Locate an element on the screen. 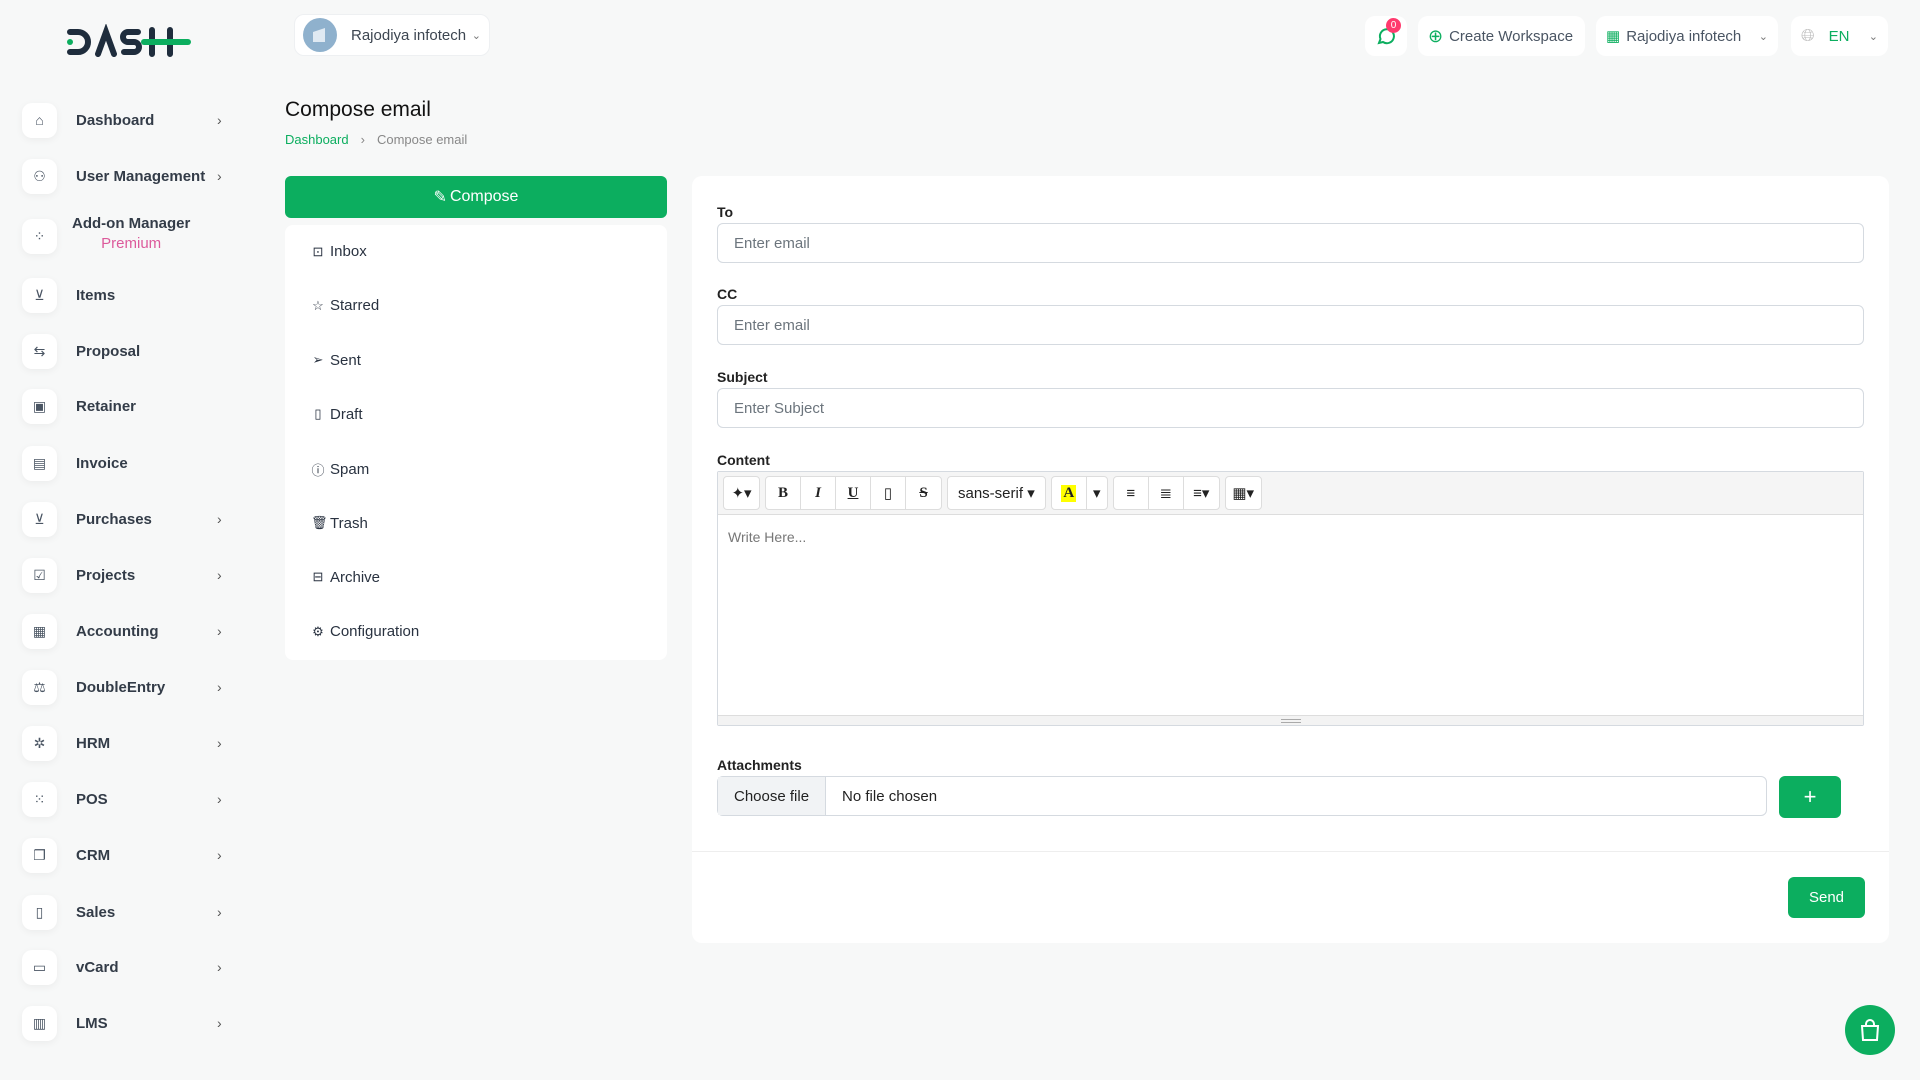 The height and width of the screenshot is (1080, 1920). notification-badge: 0 is located at coordinates (1393, 25).